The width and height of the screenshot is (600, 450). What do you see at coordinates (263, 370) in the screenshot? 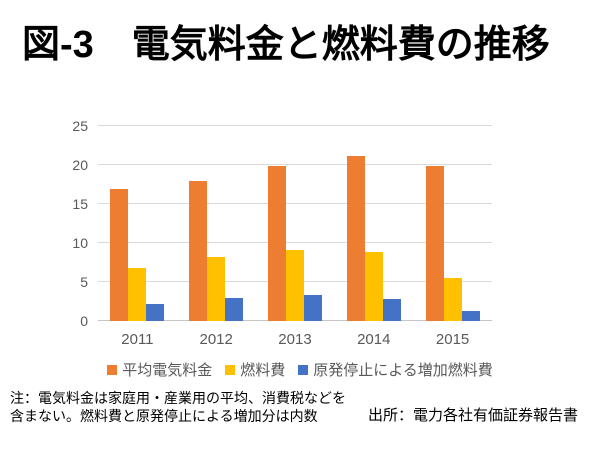
I see `legend-label-fuel-cost: 燃料費` at bounding box center [263, 370].